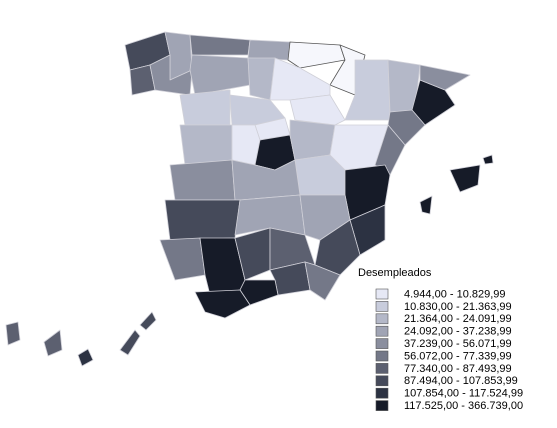 Image resolution: width=557 pixels, height=428 pixels. What do you see at coordinates (461, 381) in the screenshot?
I see `legend-label: 87.494,00 - 107.853,99` at bounding box center [461, 381].